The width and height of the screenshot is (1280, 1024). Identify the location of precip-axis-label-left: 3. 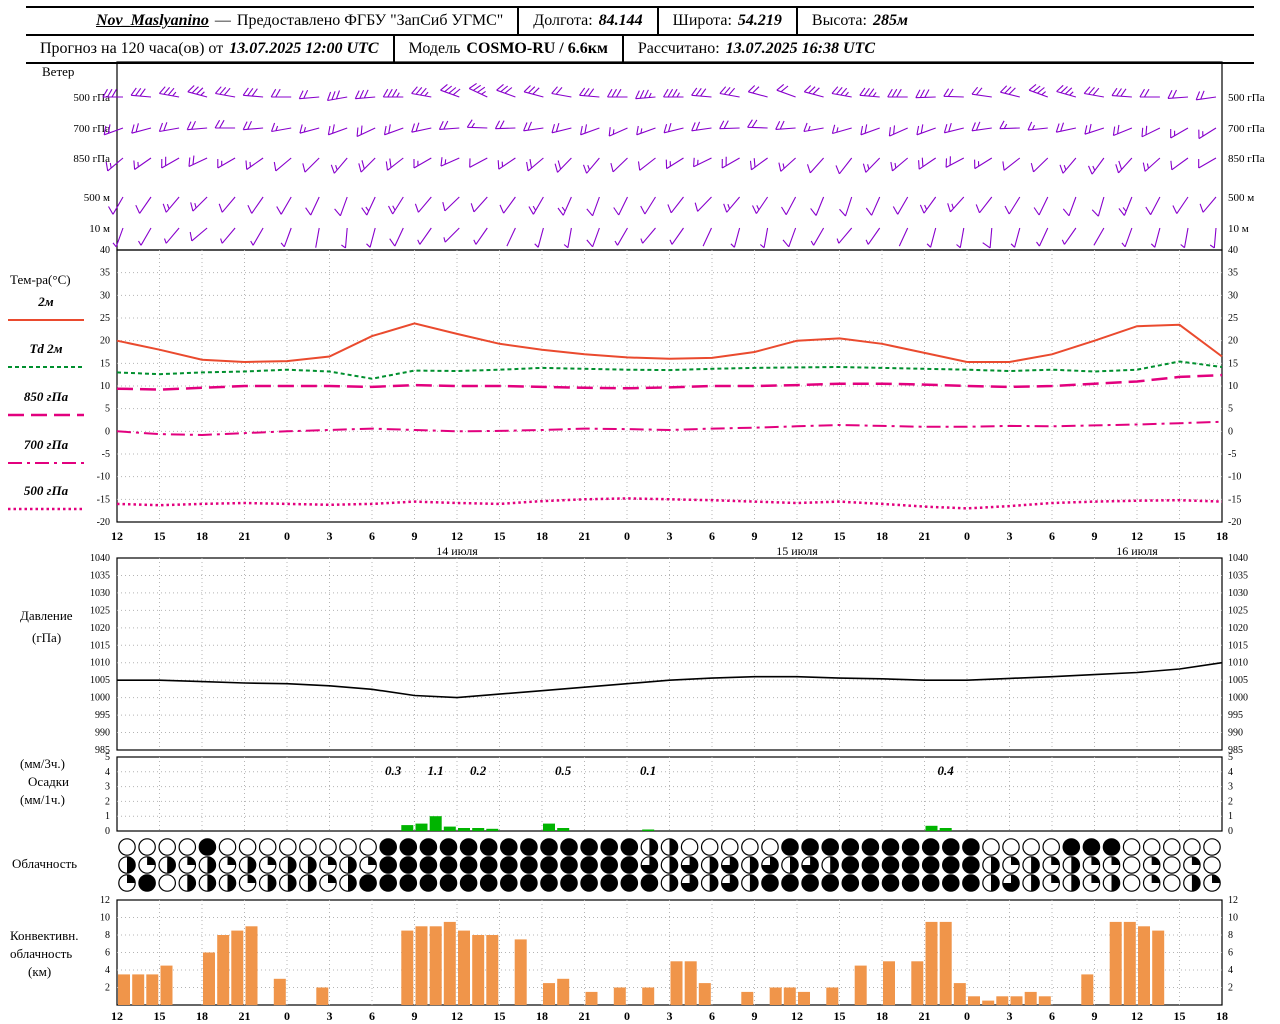
(107, 787).